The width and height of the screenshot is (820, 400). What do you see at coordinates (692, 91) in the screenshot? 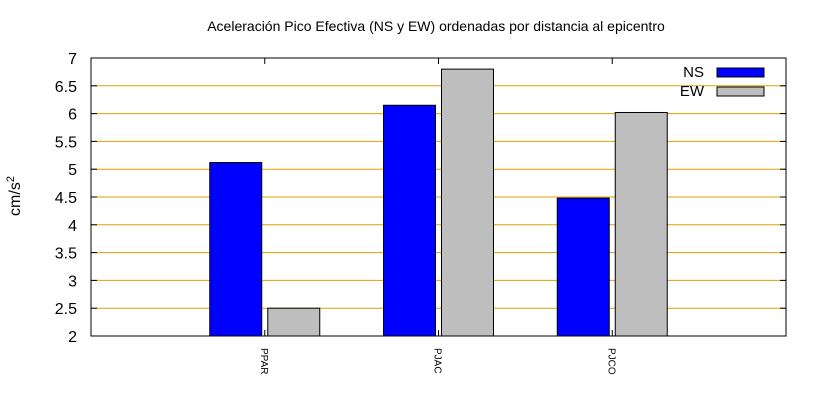
I see `legend-label-ew: EW` at bounding box center [692, 91].